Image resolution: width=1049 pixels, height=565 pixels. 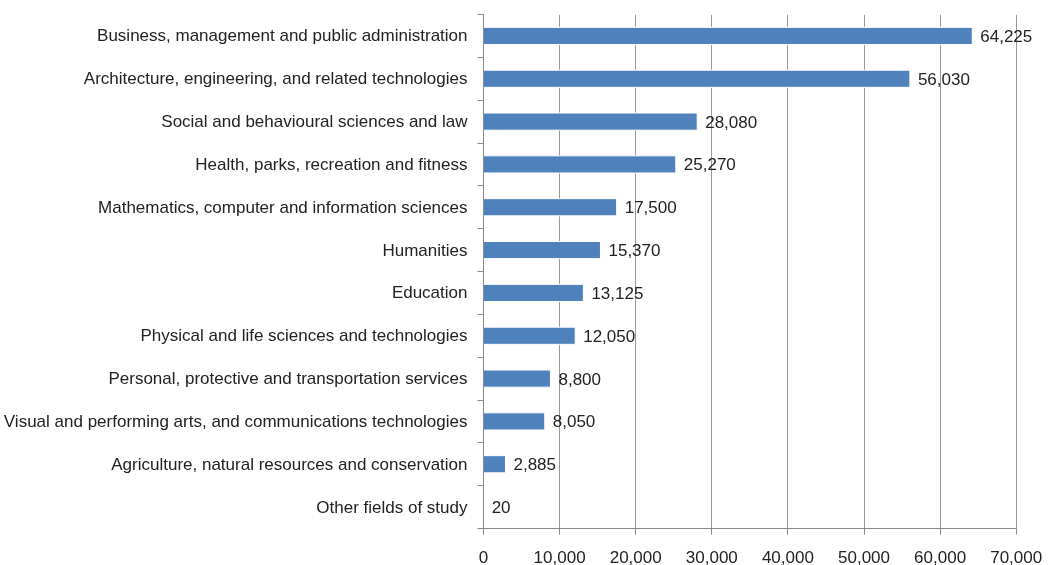 I want to click on y-tick-label: Personal, protective and transportation services, so click(x=288, y=379).